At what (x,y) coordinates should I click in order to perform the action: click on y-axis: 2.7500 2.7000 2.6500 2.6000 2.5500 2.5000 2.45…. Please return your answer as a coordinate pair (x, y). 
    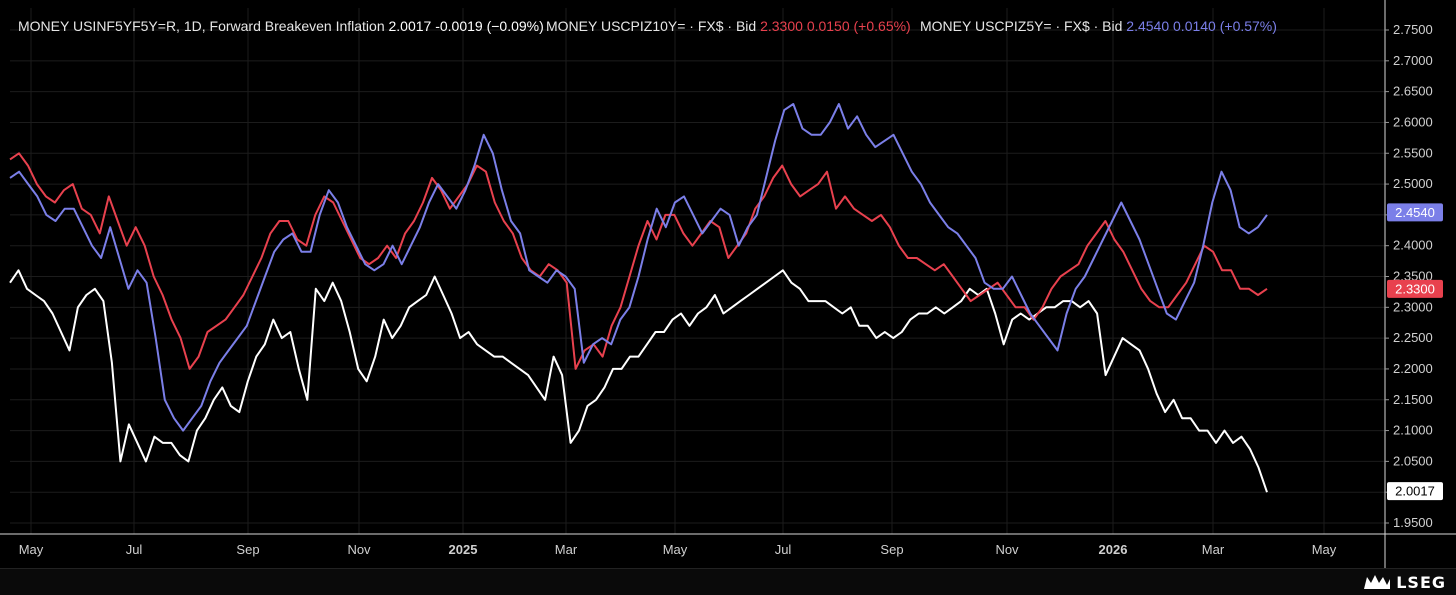
    Looking at the image, I should click on (1409, 276).